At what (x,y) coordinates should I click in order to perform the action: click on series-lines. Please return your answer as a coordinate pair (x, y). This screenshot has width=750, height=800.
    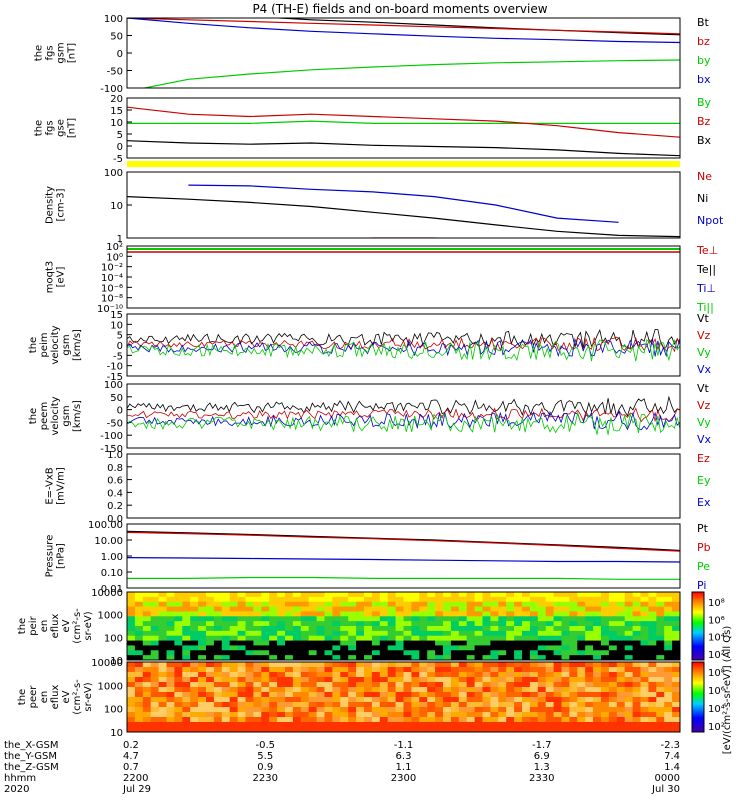
    Looking at the image, I should click on (403, 211).